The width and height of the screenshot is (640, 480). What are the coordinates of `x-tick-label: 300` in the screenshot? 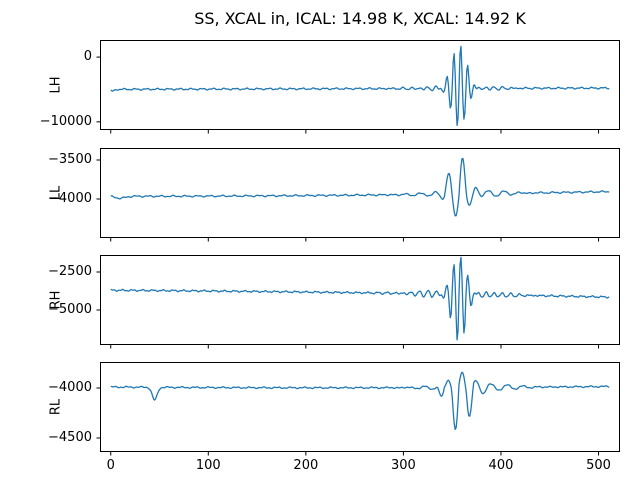 It's located at (403, 465).